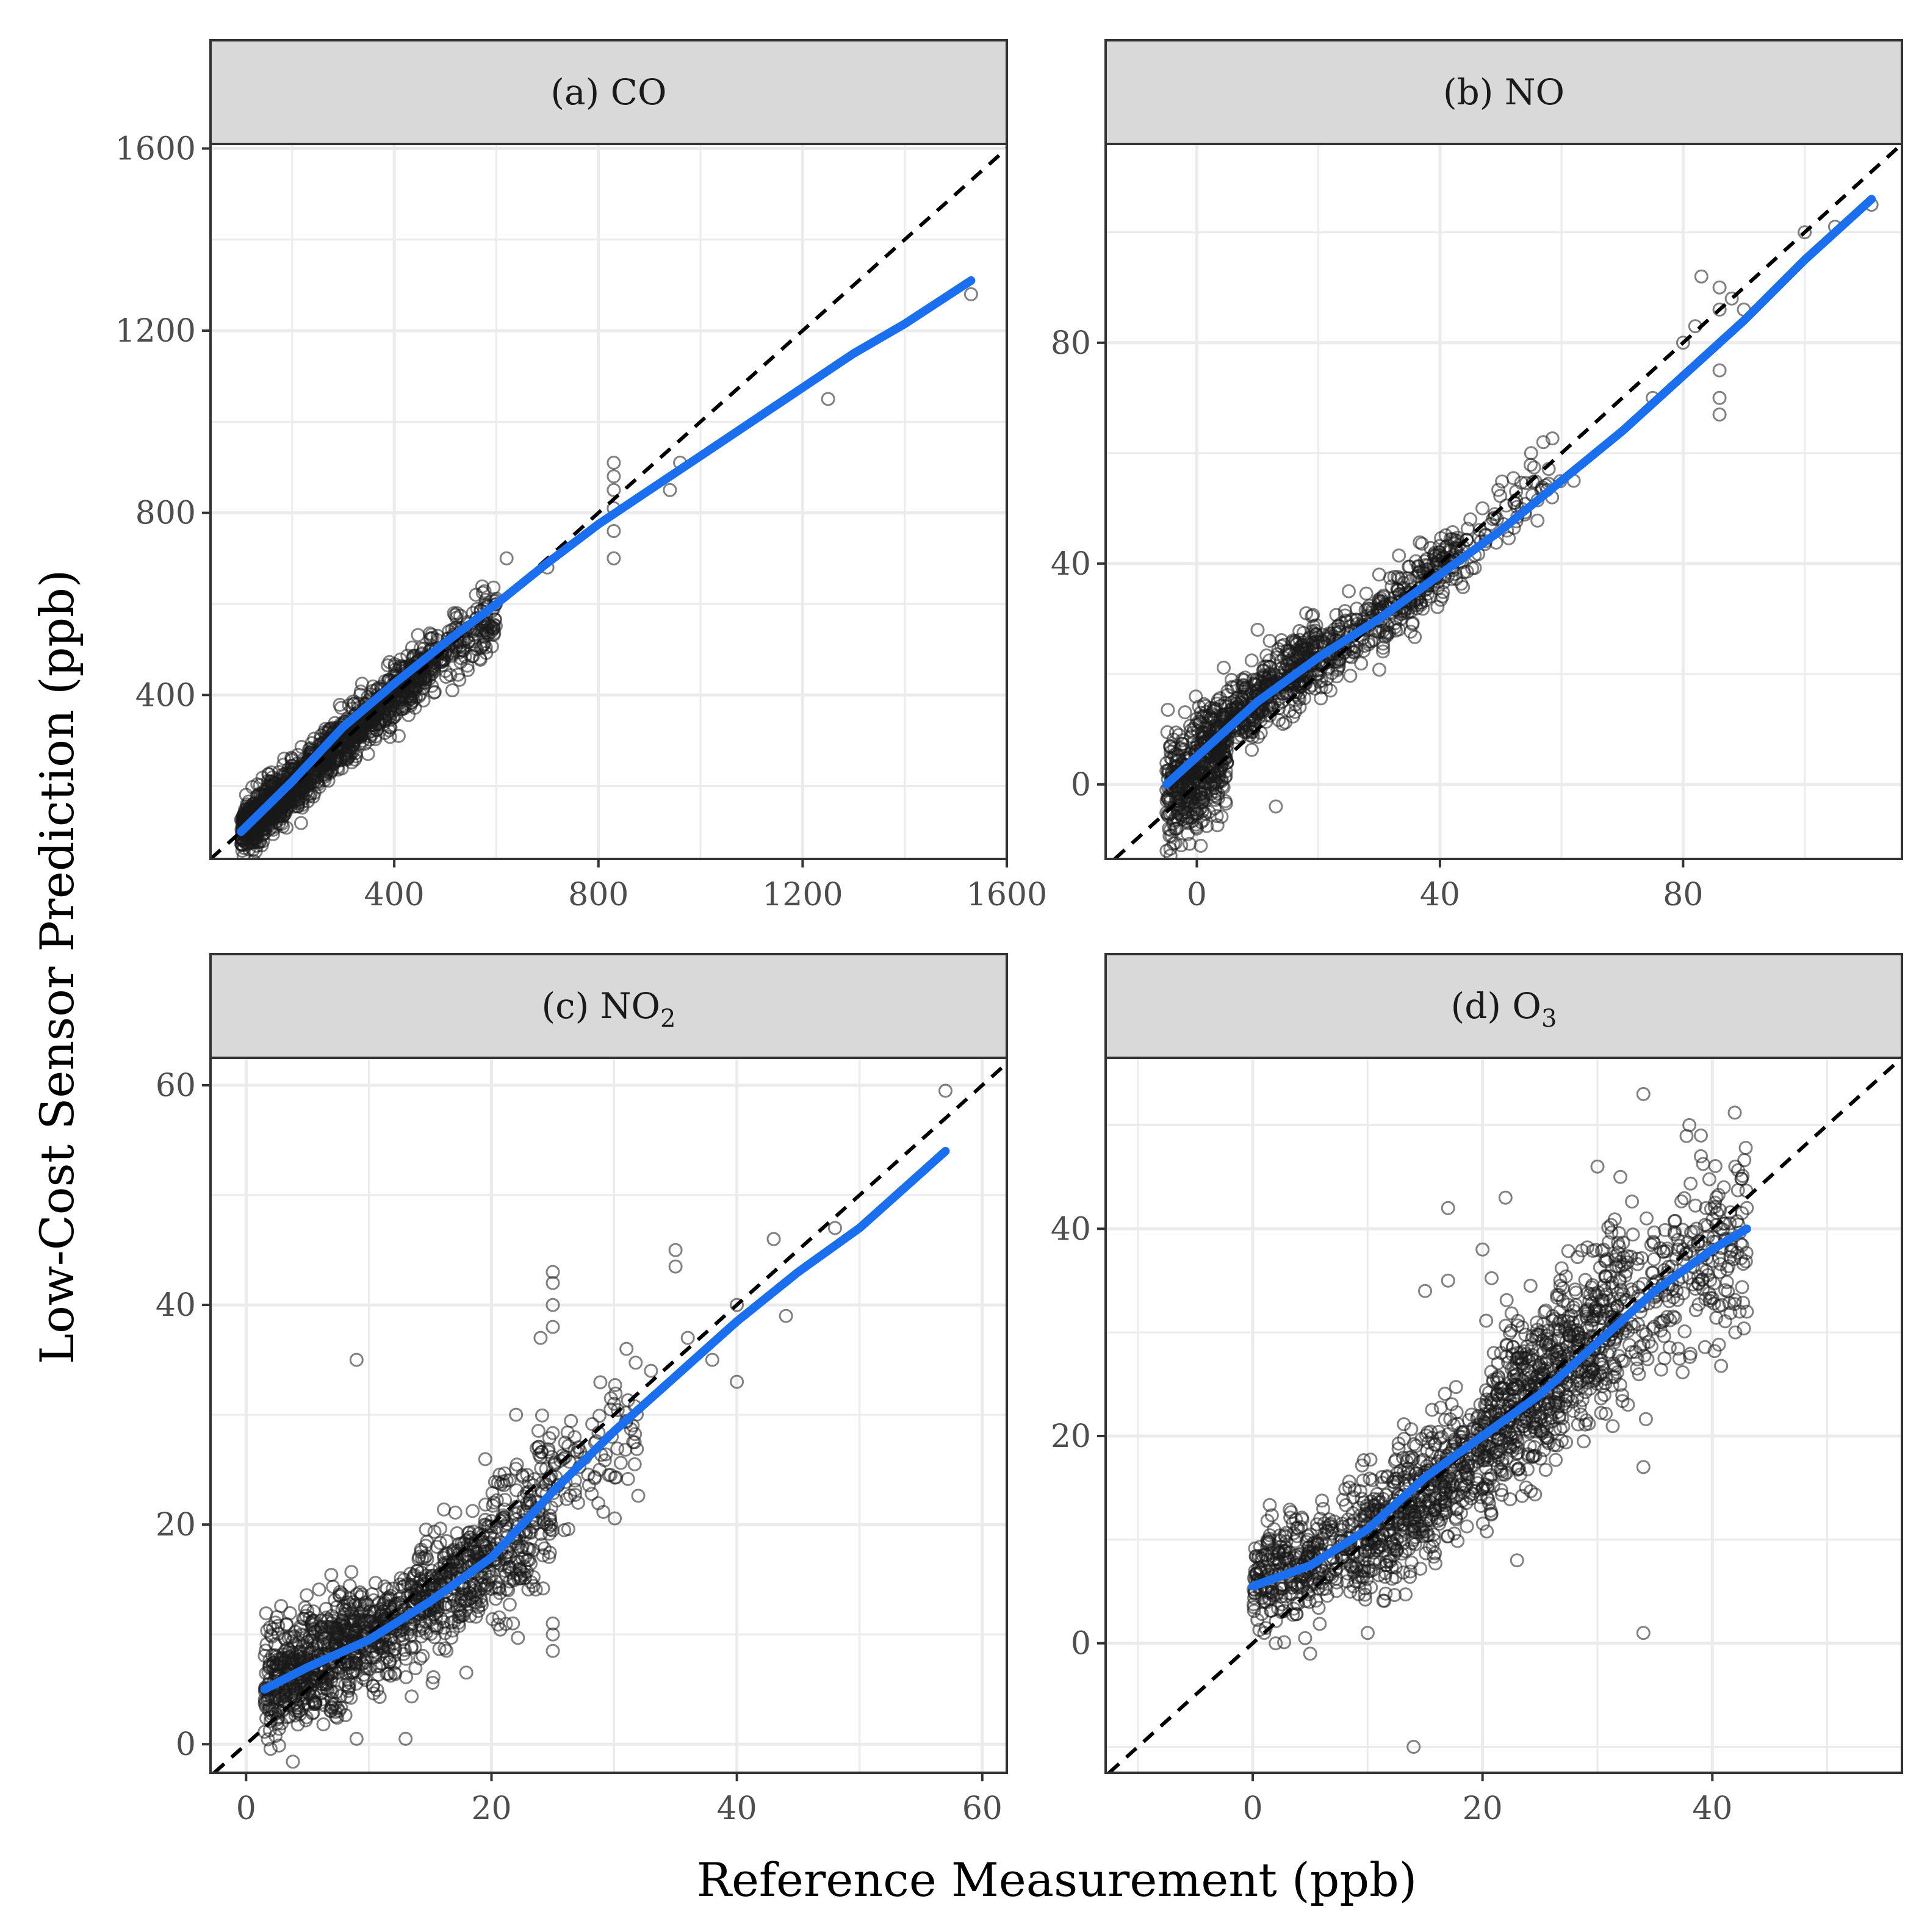  I want to click on strip-background, so click(1503, 1006).